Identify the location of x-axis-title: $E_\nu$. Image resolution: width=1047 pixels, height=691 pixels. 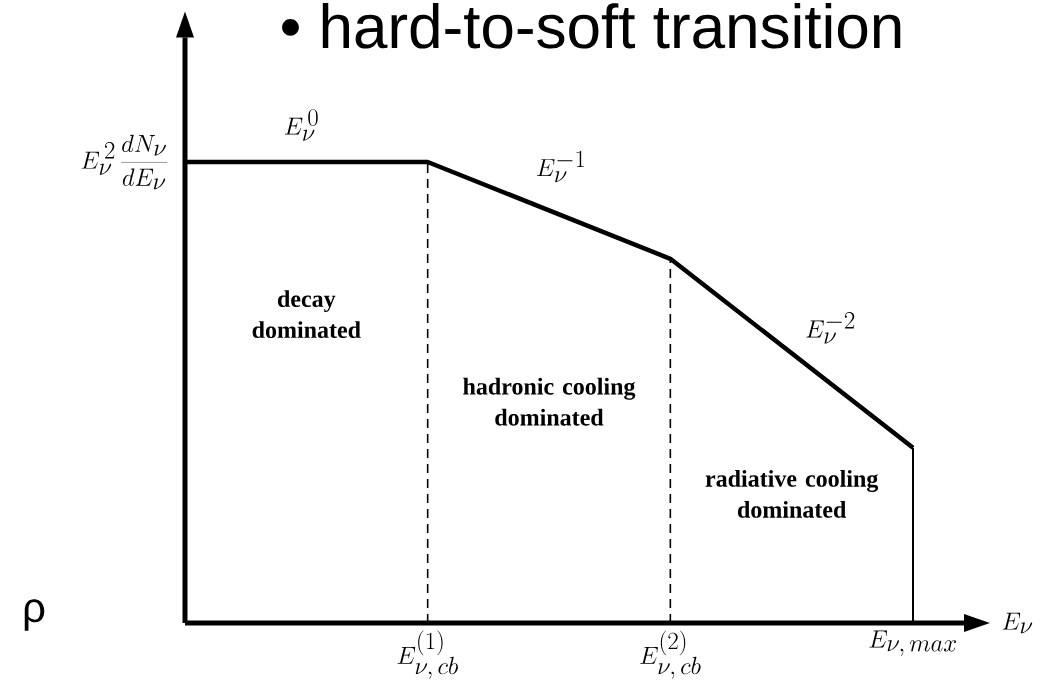
(1017, 623).